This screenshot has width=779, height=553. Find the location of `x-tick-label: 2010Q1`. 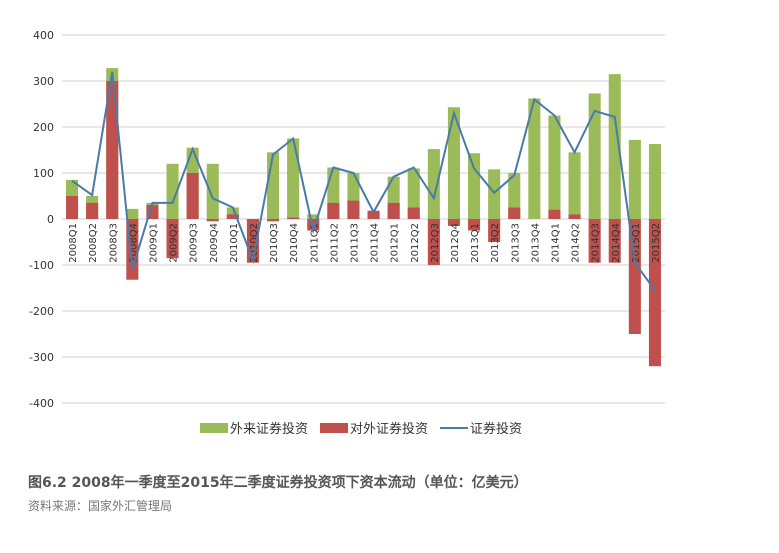

x-tick-label: 2010Q1 is located at coordinates (234, 243).